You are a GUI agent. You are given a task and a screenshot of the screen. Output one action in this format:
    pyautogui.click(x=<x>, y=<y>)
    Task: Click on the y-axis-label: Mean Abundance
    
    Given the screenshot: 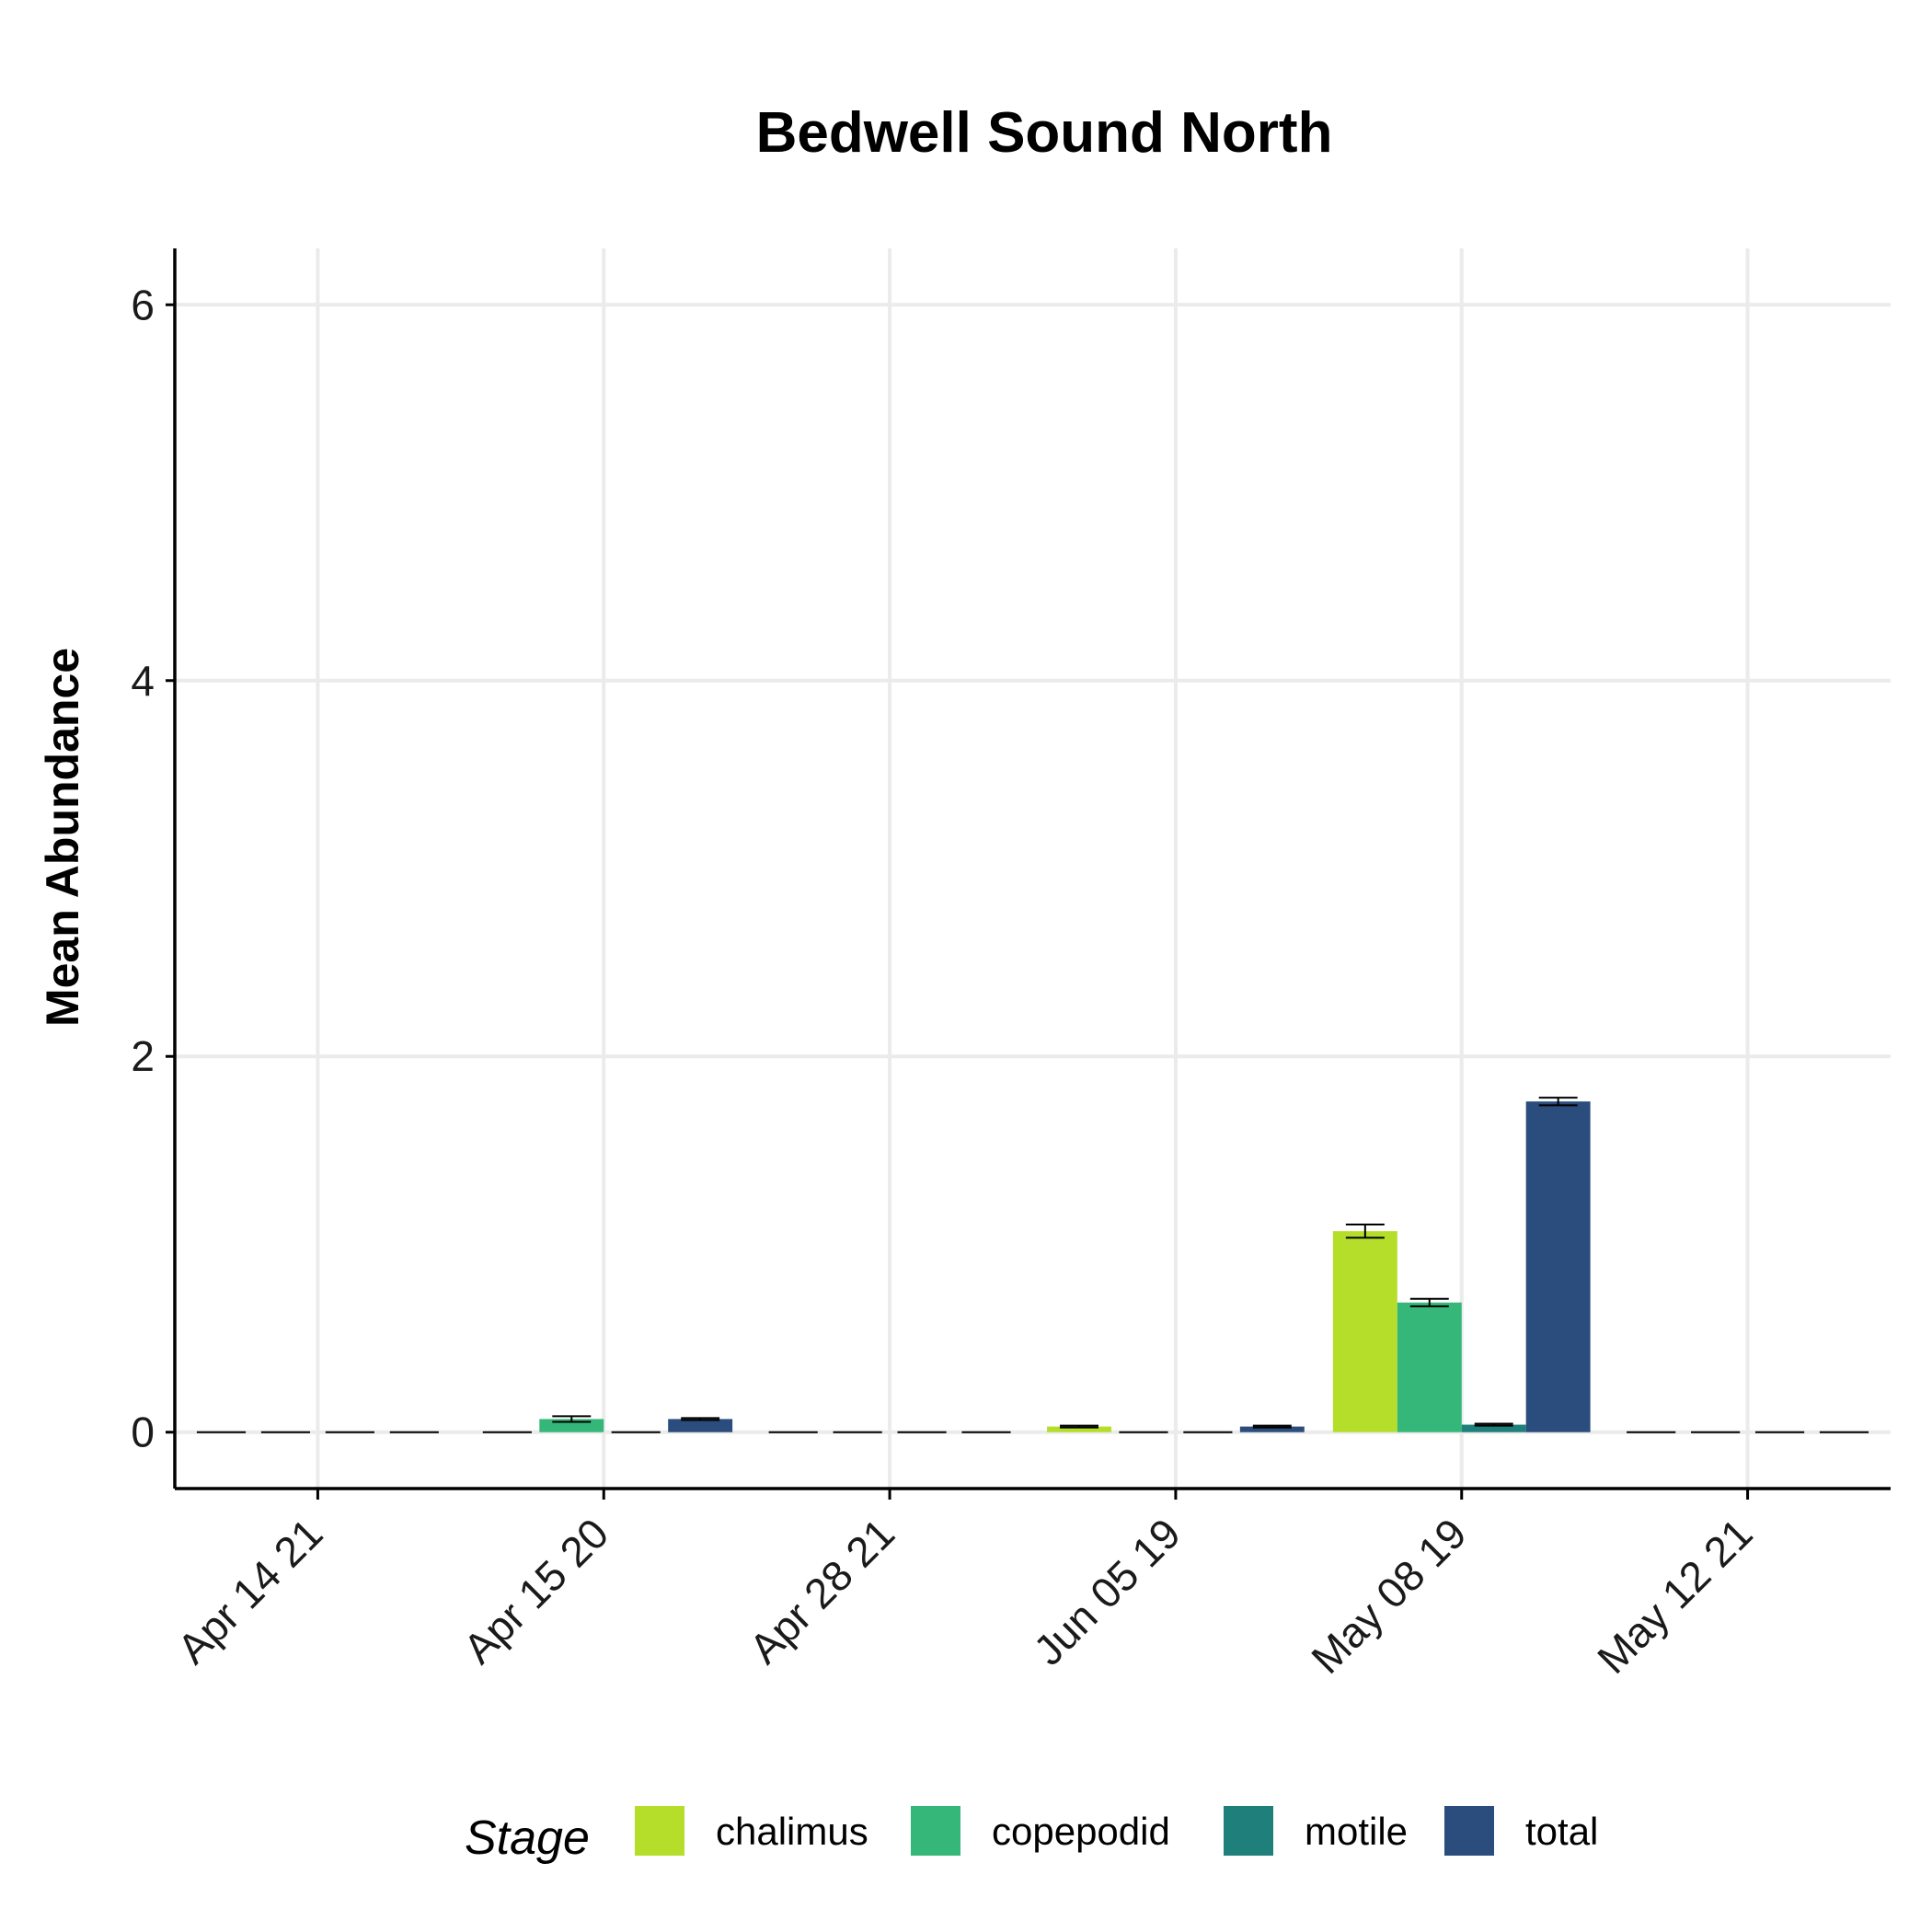 What is the action you would take?
    pyautogui.click(x=62, y=837)
    